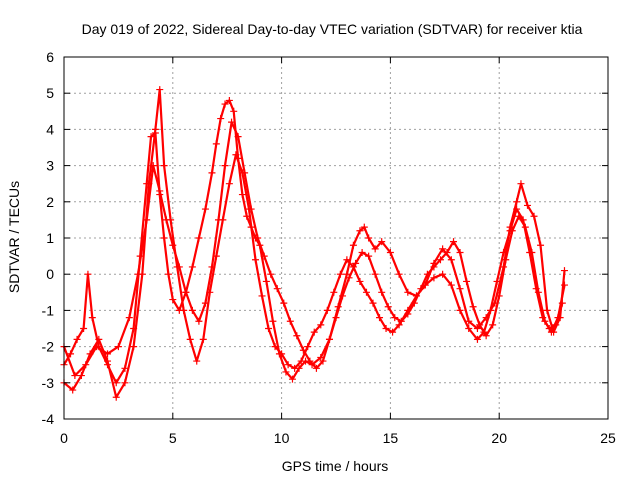 This screenshot has height=480, width=640. I want to click on y-tick-label: 3, so click(50, 166).